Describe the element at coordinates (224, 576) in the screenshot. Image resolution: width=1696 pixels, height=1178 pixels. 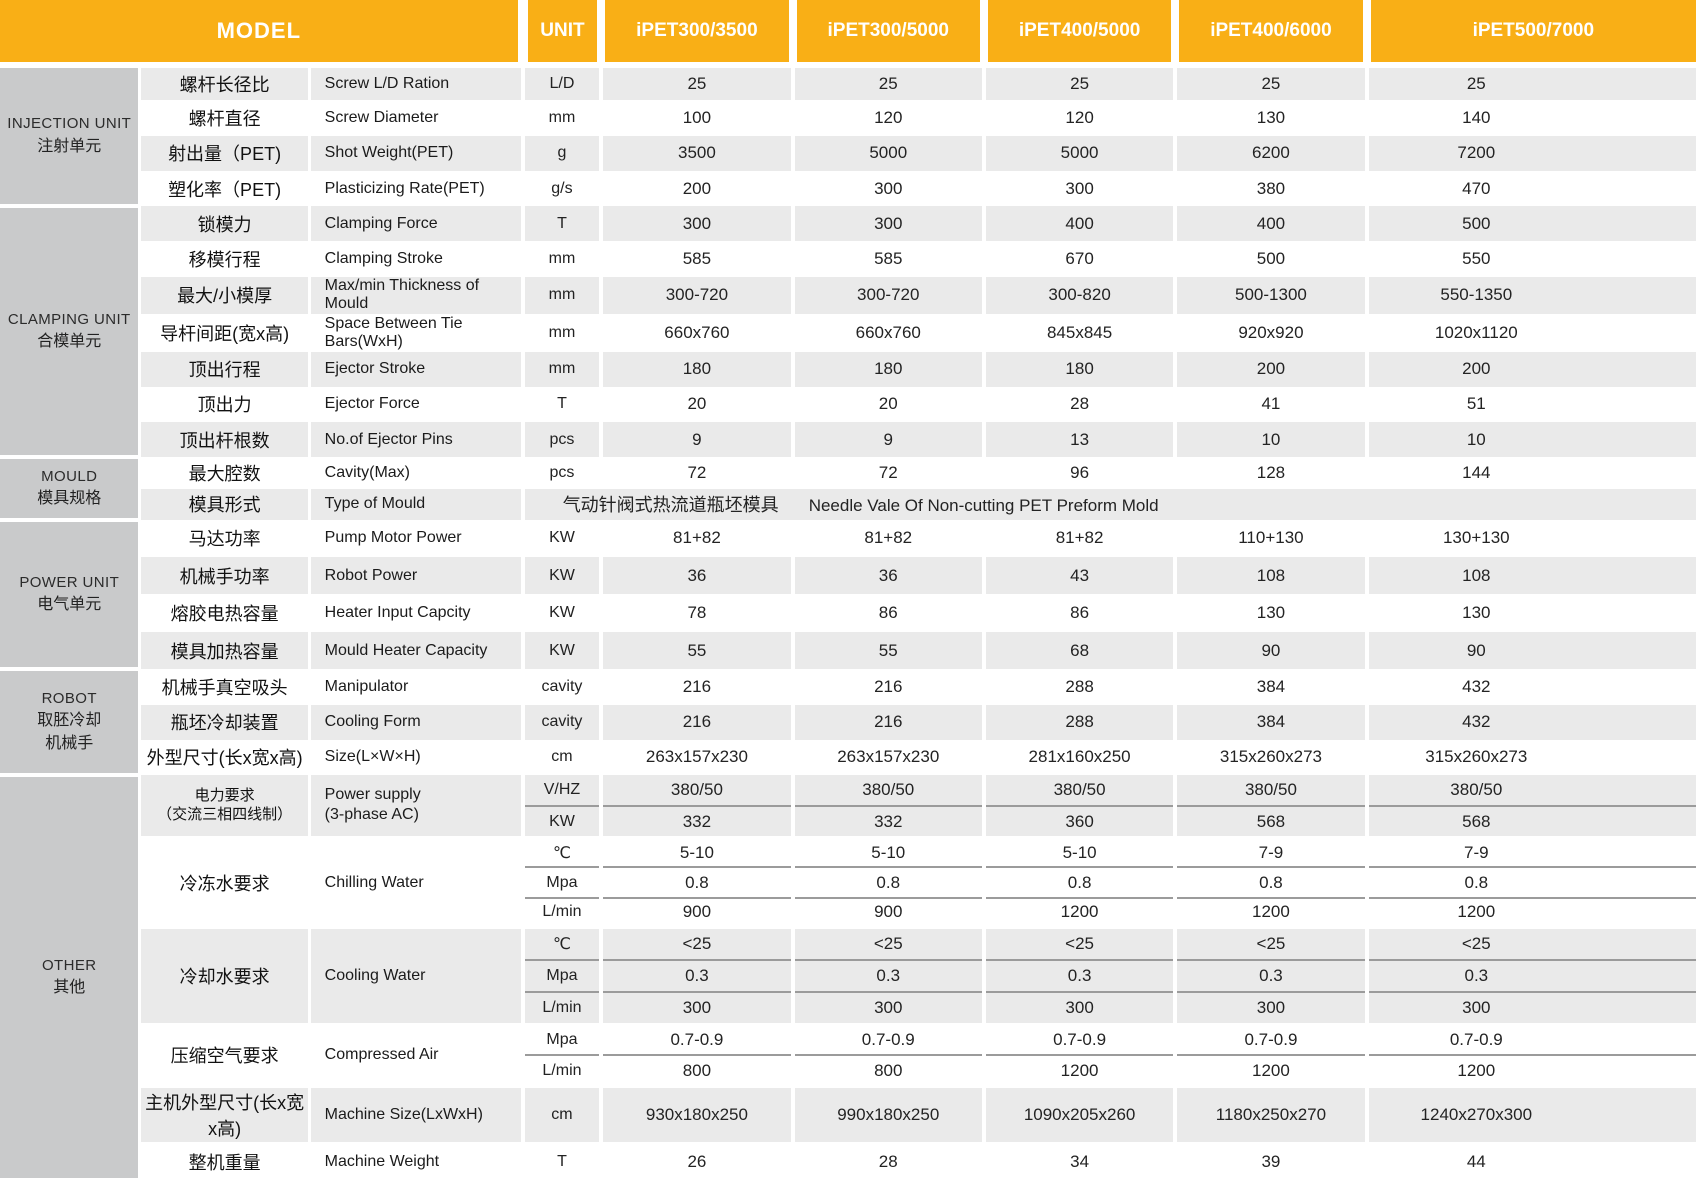
I see `row-label-cn: 机械手功率` at that location.